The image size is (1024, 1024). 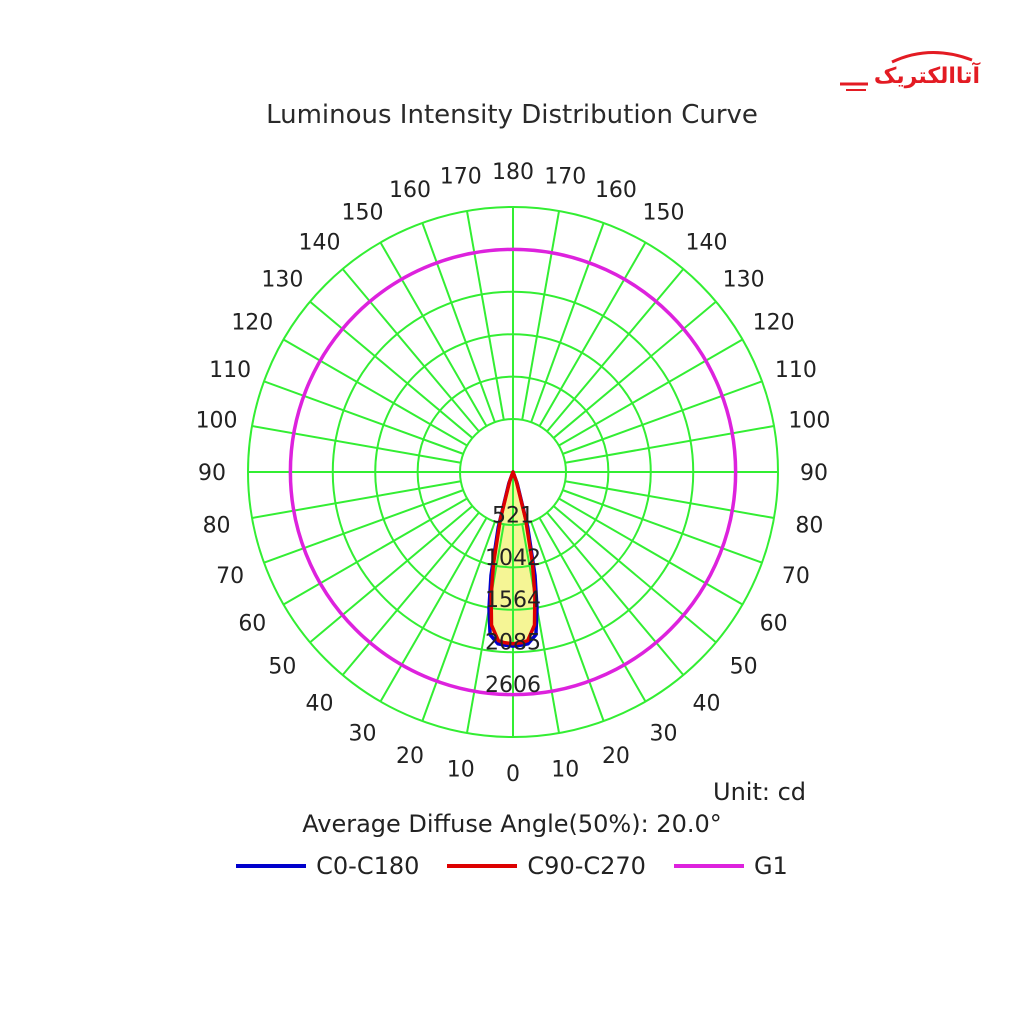 What do you see at coordinates (708, 866) in the screenshot?
I see `legend-swatch-g1` at bounding box center [708, 866].